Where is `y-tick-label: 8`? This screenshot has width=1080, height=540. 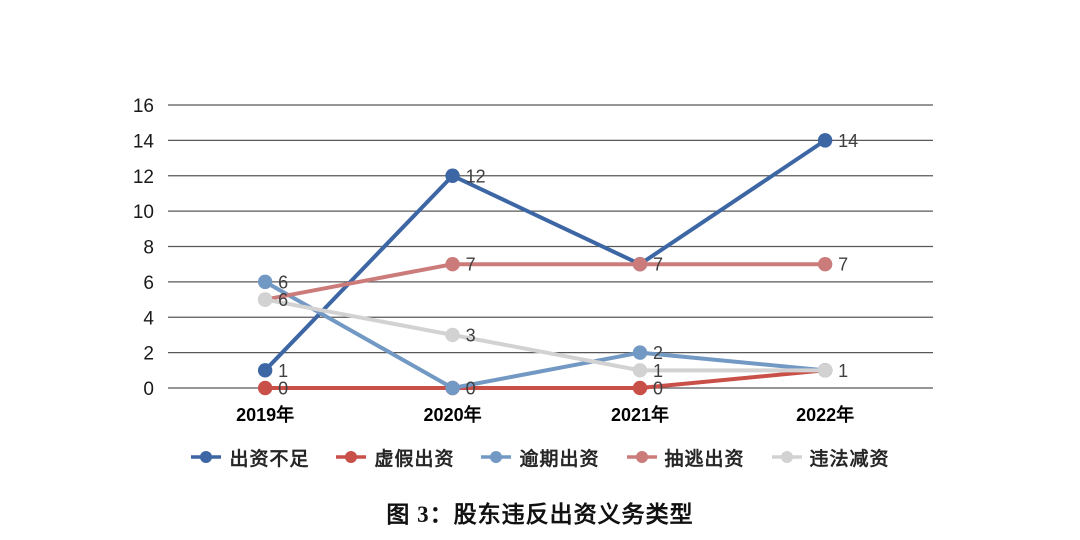 y-tick-label: 8 is located at coordinates (148, 248).